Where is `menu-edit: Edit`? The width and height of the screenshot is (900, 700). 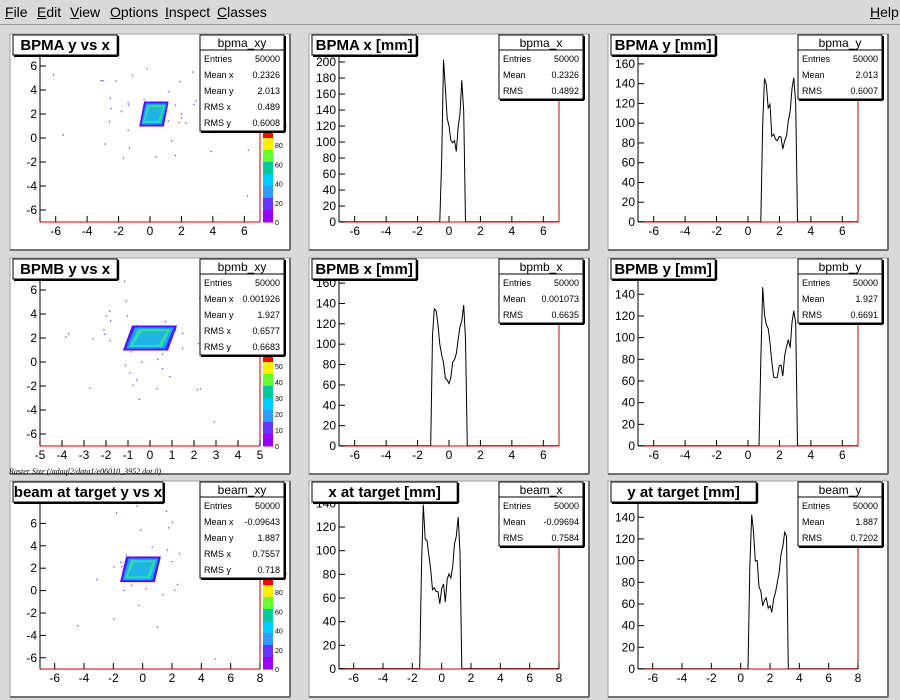 menu-edit: Edit is located at coordinates (49, 12).